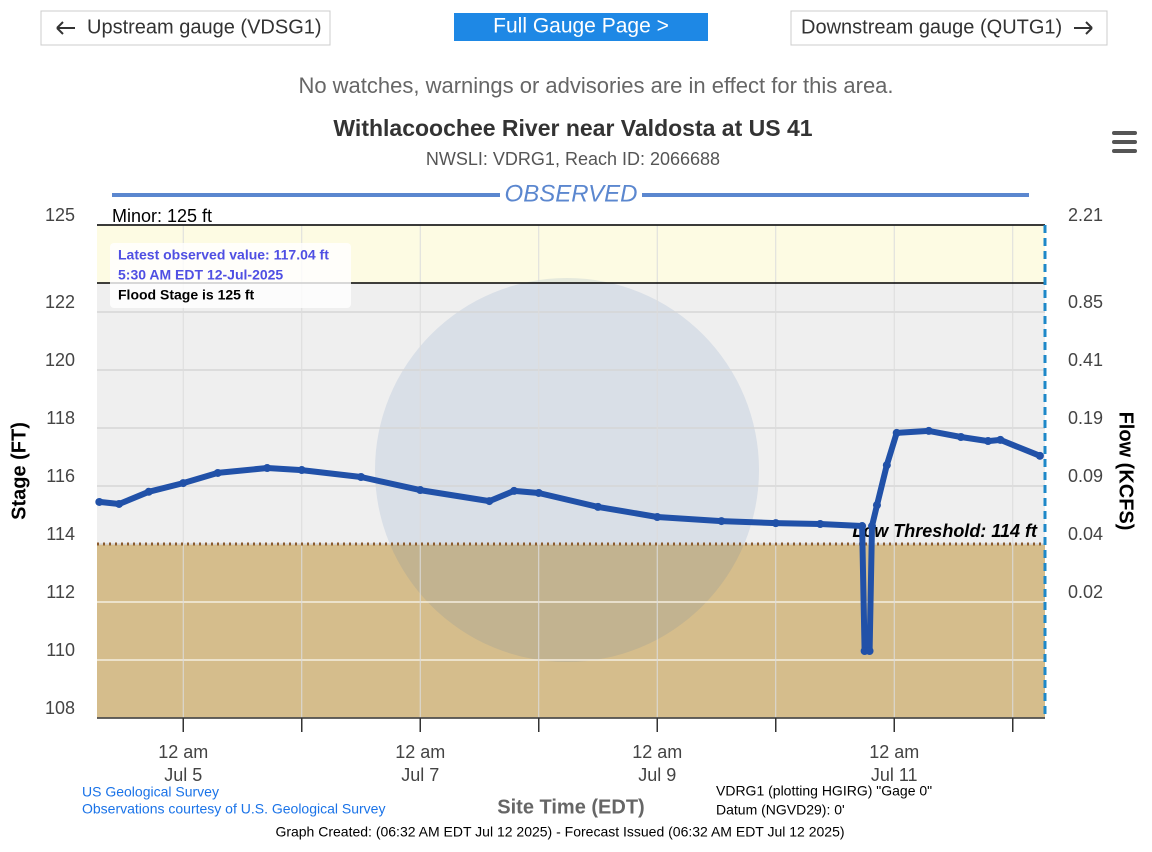 The image size is (1152, 852). I want to click on y-tick-label: 118, so click(60, 418).